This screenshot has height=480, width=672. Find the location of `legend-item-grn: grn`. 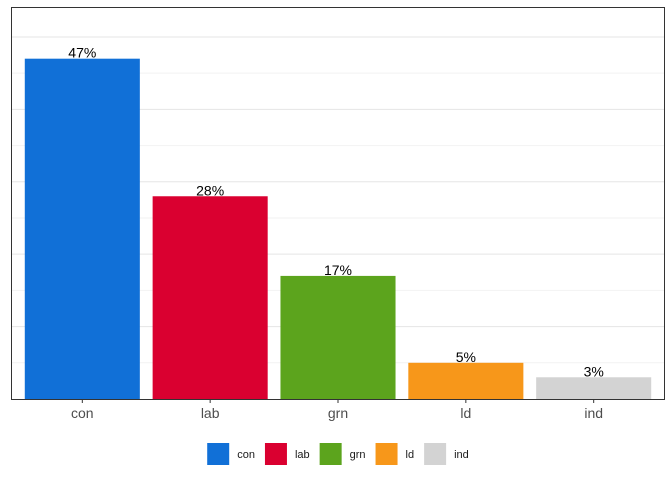

legend-item-grn: grn is located at coordinates (342, 454).